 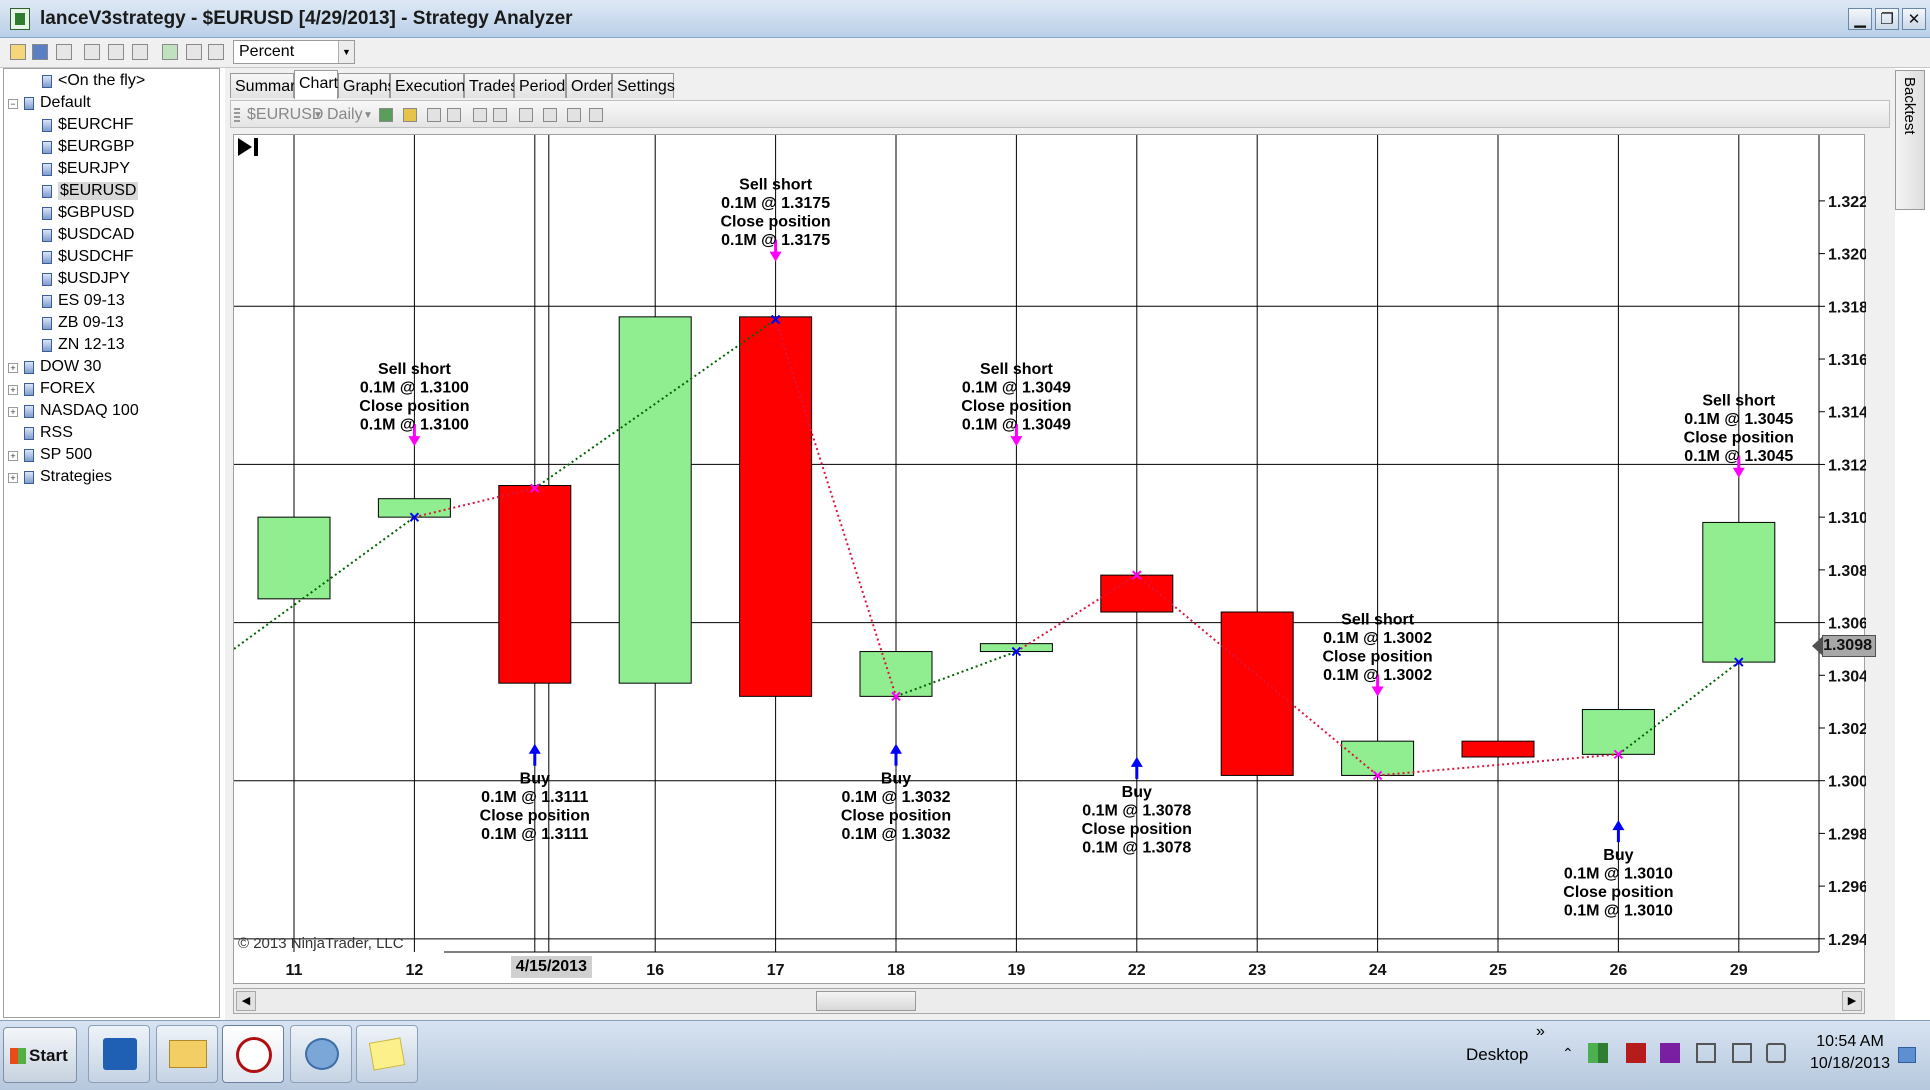 What do you see at coordinates (1739, 438) in the screenshot?
I see `sell-signal-label: Close position` at bounding box center [1739, 438].